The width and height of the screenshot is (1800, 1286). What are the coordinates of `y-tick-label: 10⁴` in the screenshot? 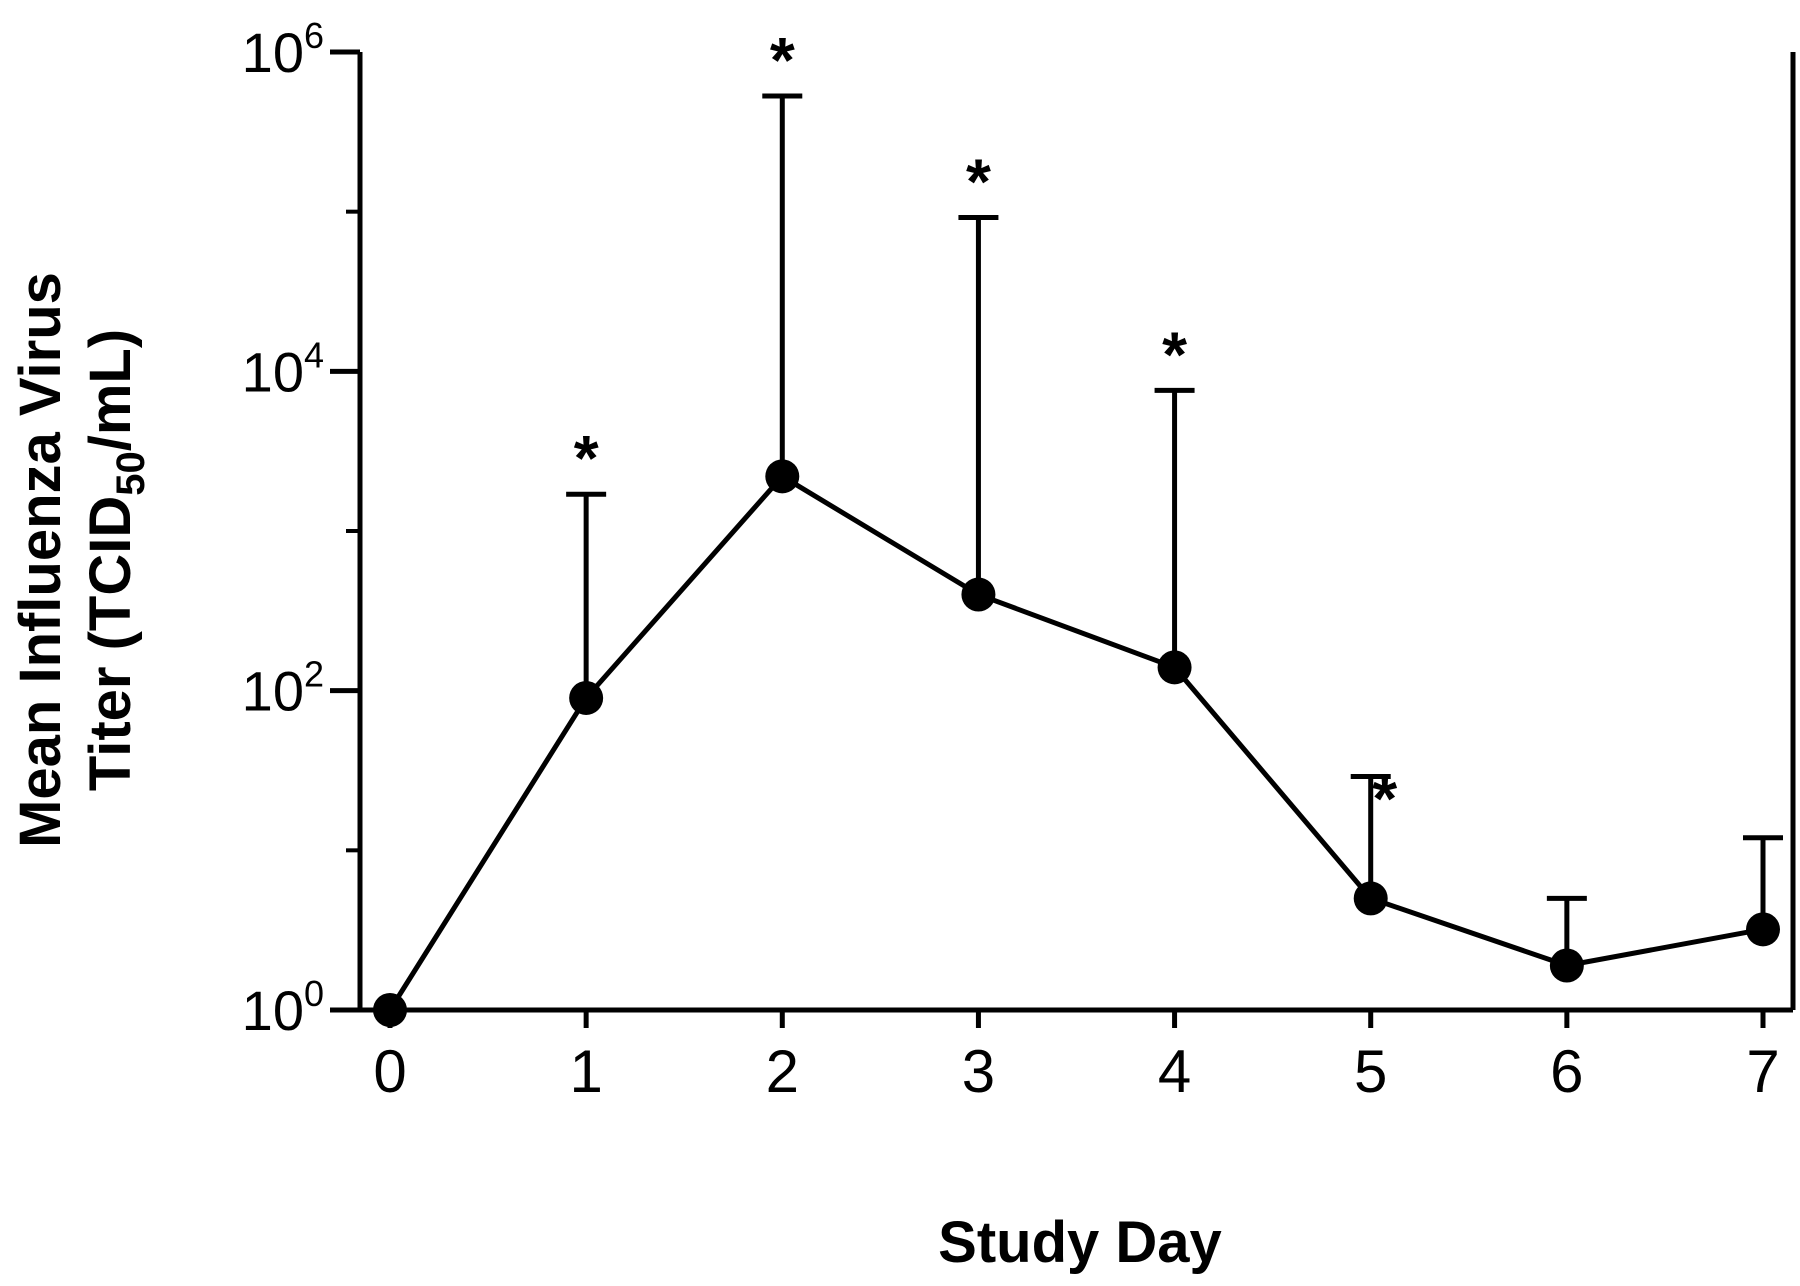 It's located at (283, 368).